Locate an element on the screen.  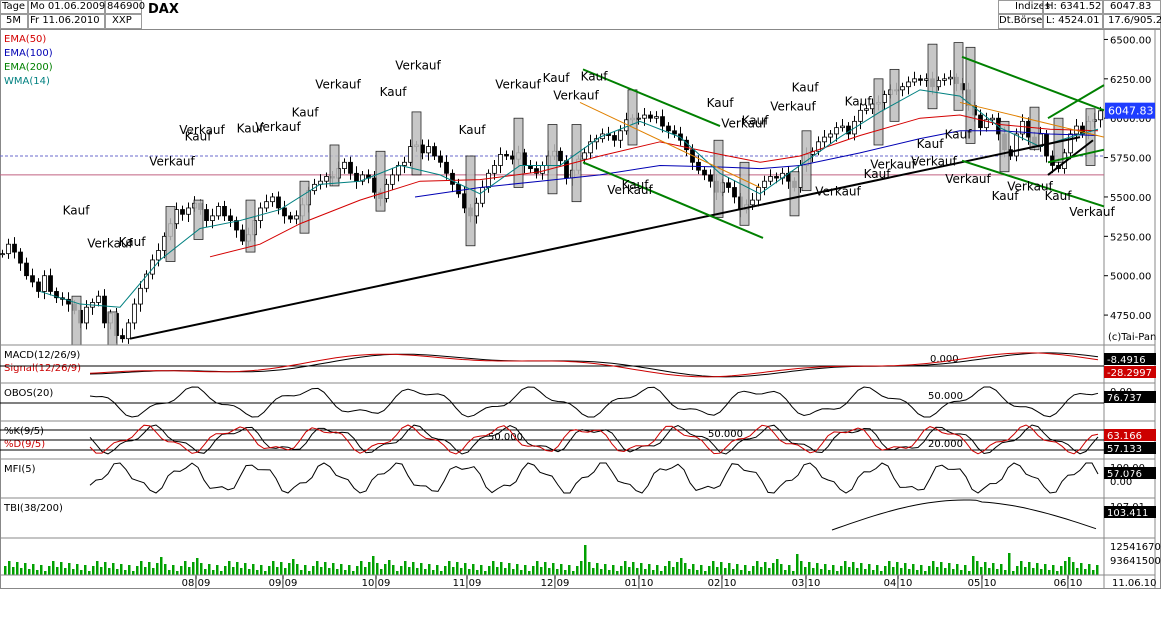
period-box is located at coordinates (14, 7).